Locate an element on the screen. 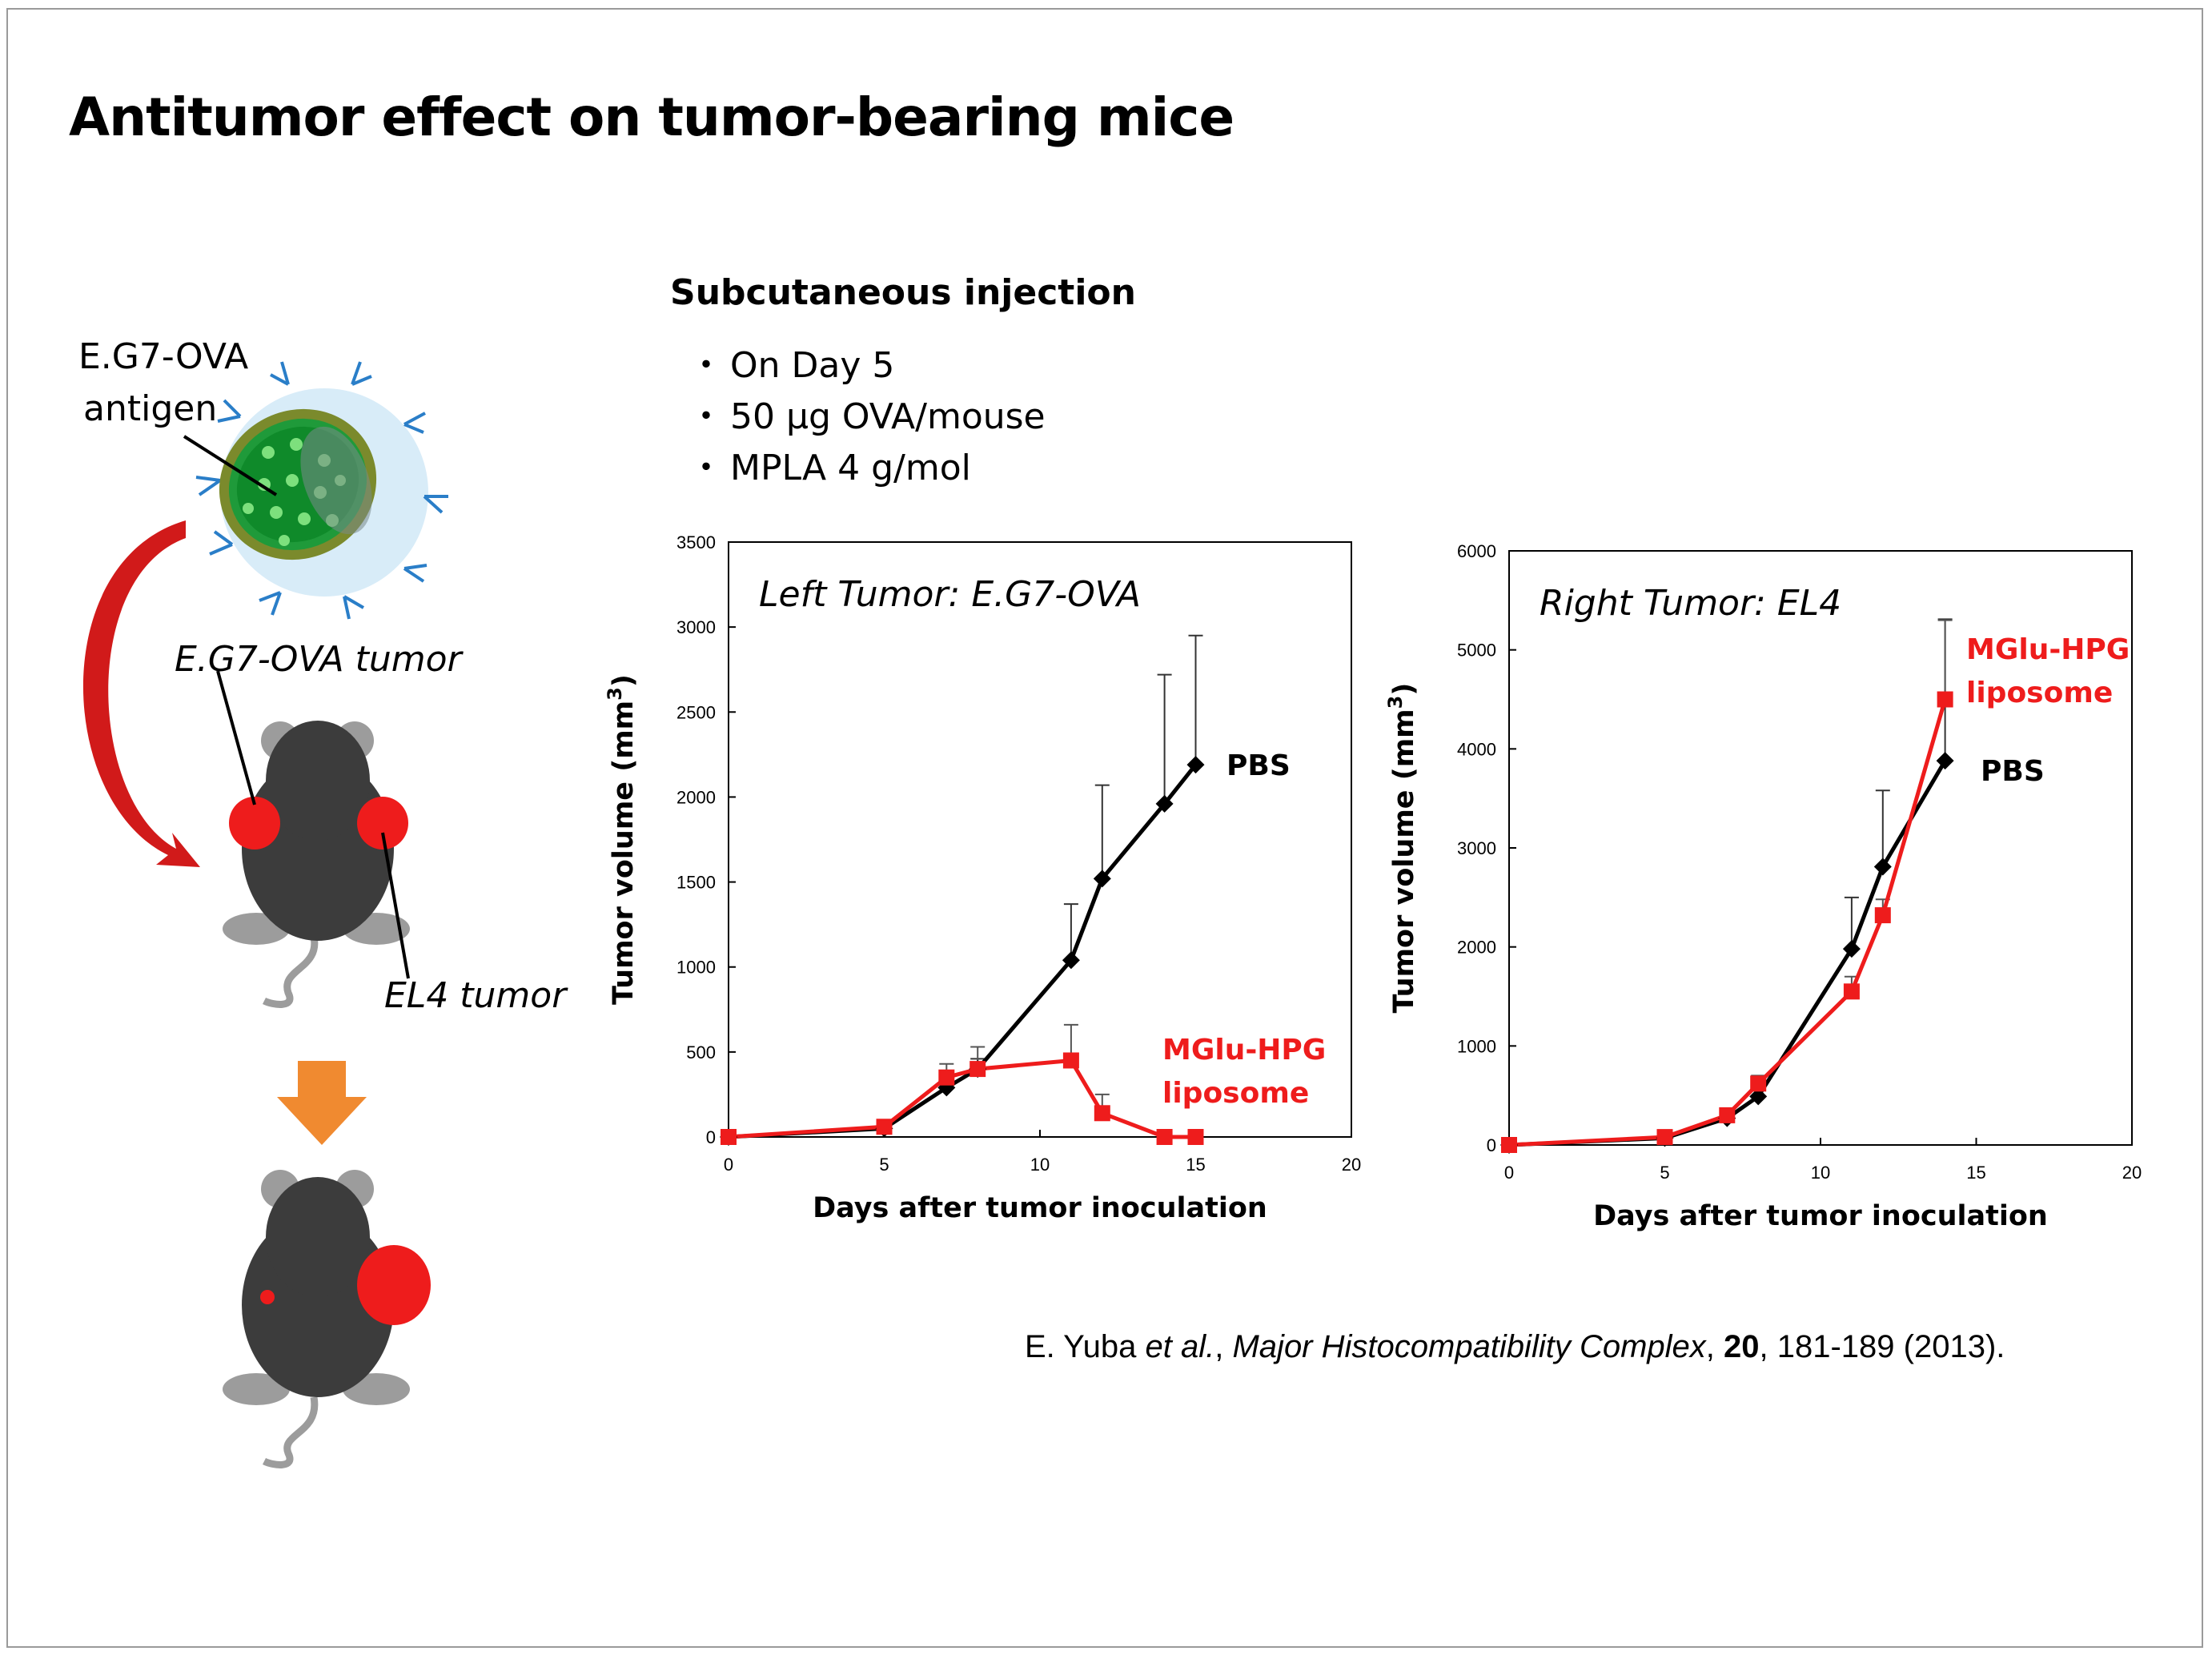  antigen-label-line2: antigen is located at coordinates (151, 409).